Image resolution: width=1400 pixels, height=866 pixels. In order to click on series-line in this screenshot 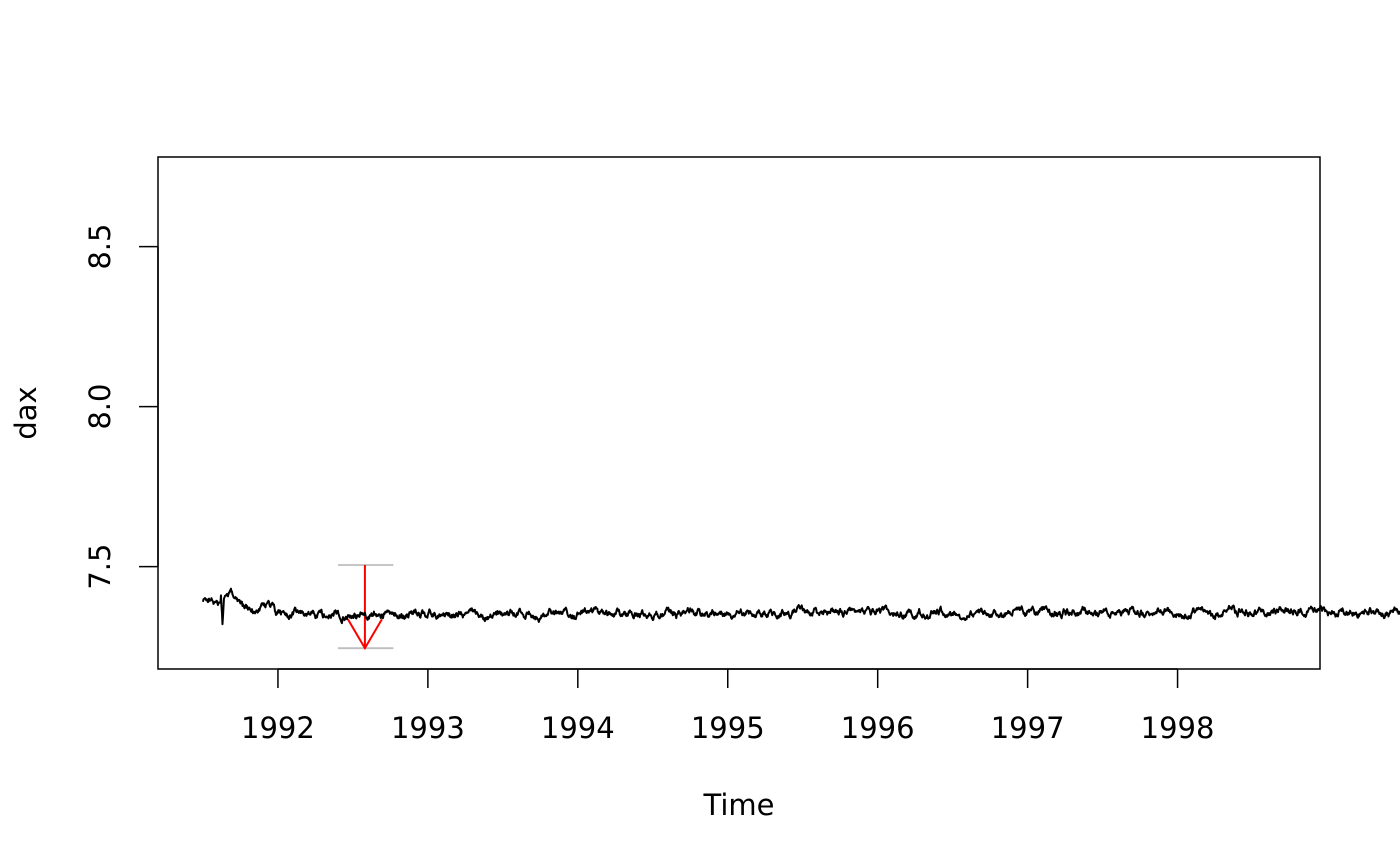, I will do `click(800, 606)`.